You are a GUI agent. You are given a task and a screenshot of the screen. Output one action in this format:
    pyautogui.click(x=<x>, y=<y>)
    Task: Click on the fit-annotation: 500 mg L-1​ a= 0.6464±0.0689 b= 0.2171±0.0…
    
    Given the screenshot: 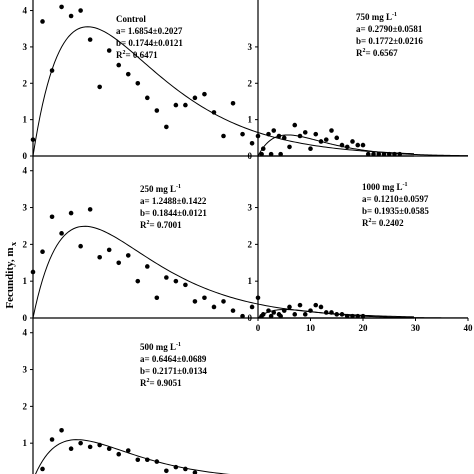 What is the action you would take?
    pyautogui.click(x=173, y=365)
    